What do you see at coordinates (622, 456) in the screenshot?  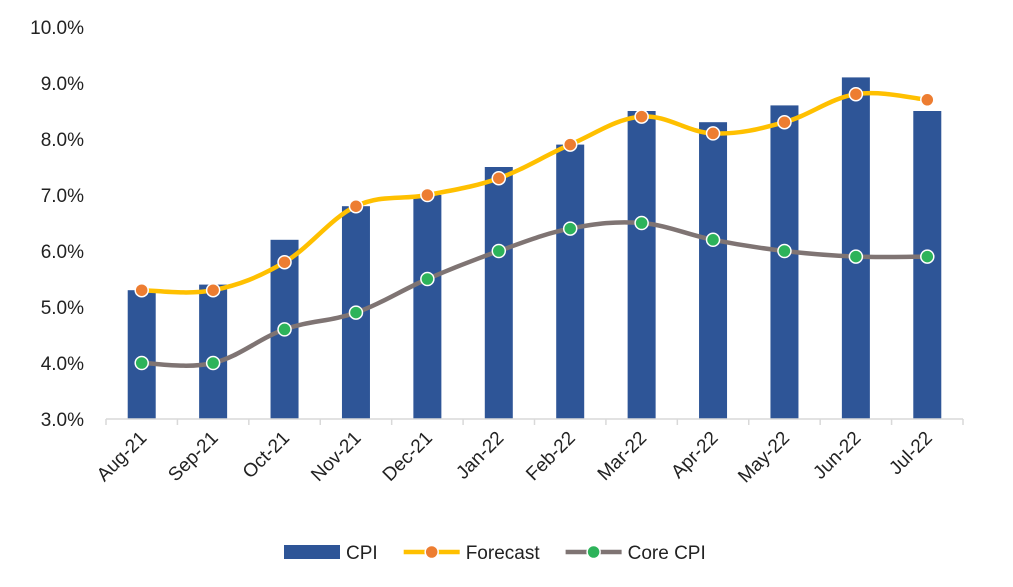 I see `x-tick-label: Mar-22` at bounding box center [622, 456].